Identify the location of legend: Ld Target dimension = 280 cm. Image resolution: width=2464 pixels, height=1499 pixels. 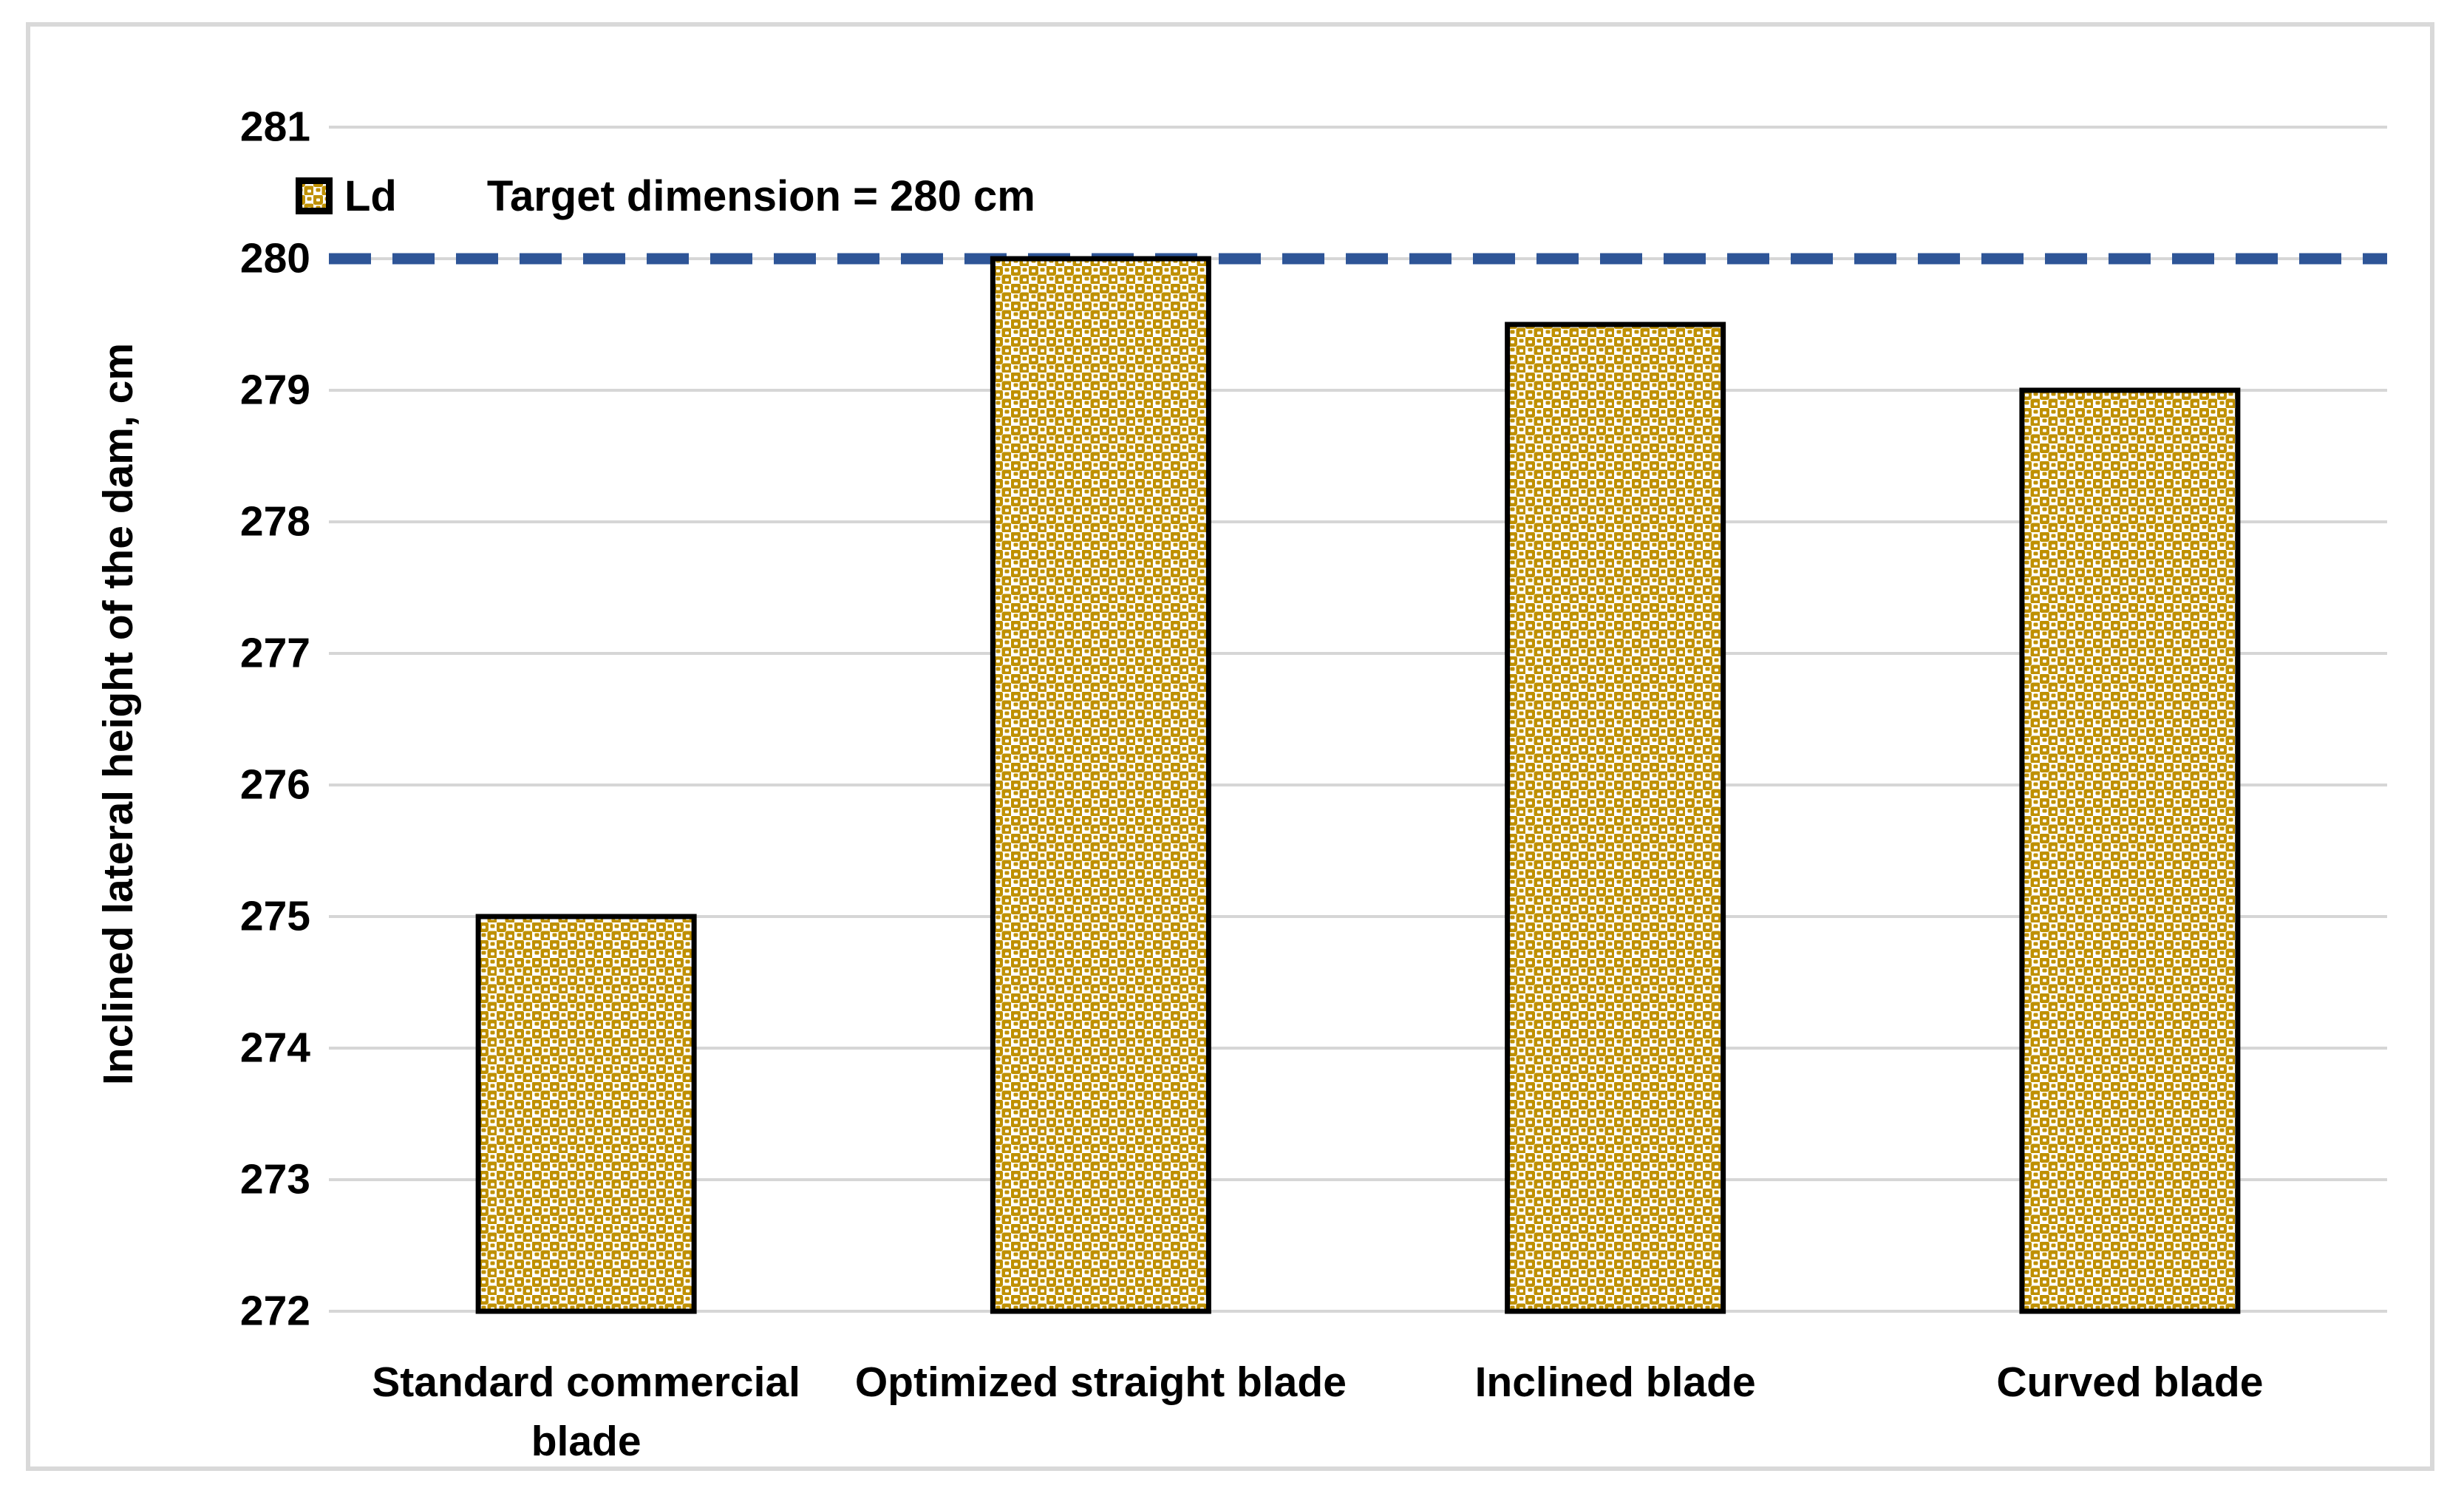
(665, 195).